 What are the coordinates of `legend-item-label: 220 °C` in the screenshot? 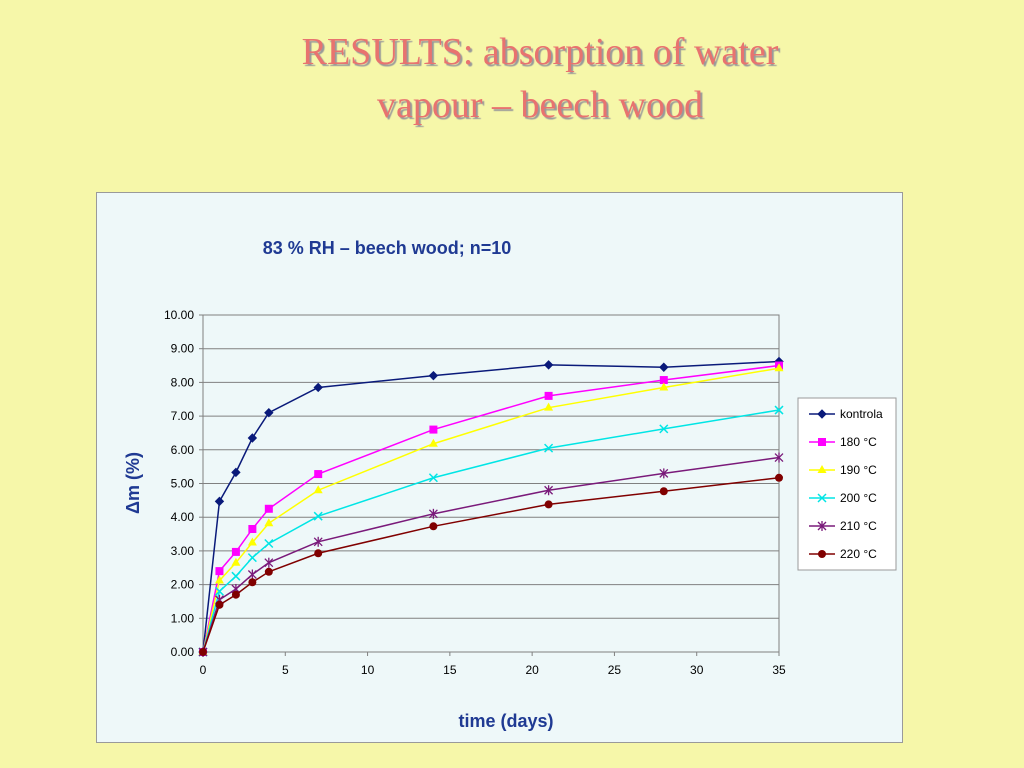 It's located at (858, 554).